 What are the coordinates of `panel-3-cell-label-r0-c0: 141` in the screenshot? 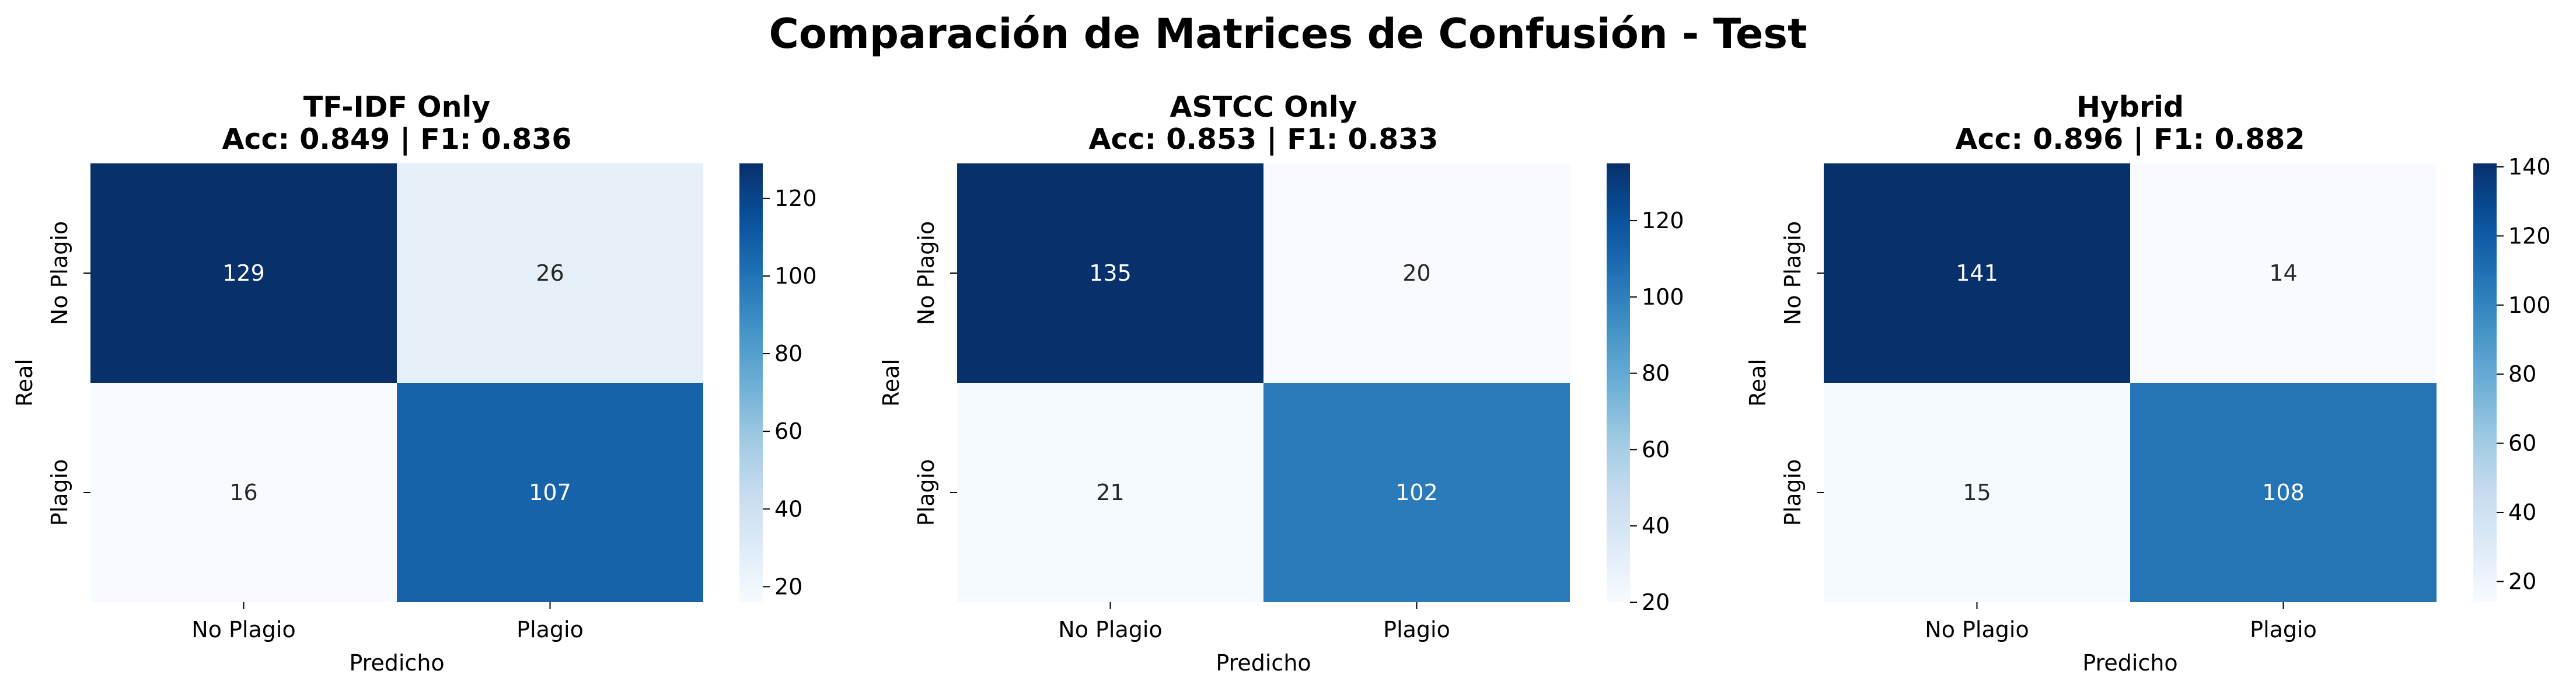 It's located at (1977, 273).